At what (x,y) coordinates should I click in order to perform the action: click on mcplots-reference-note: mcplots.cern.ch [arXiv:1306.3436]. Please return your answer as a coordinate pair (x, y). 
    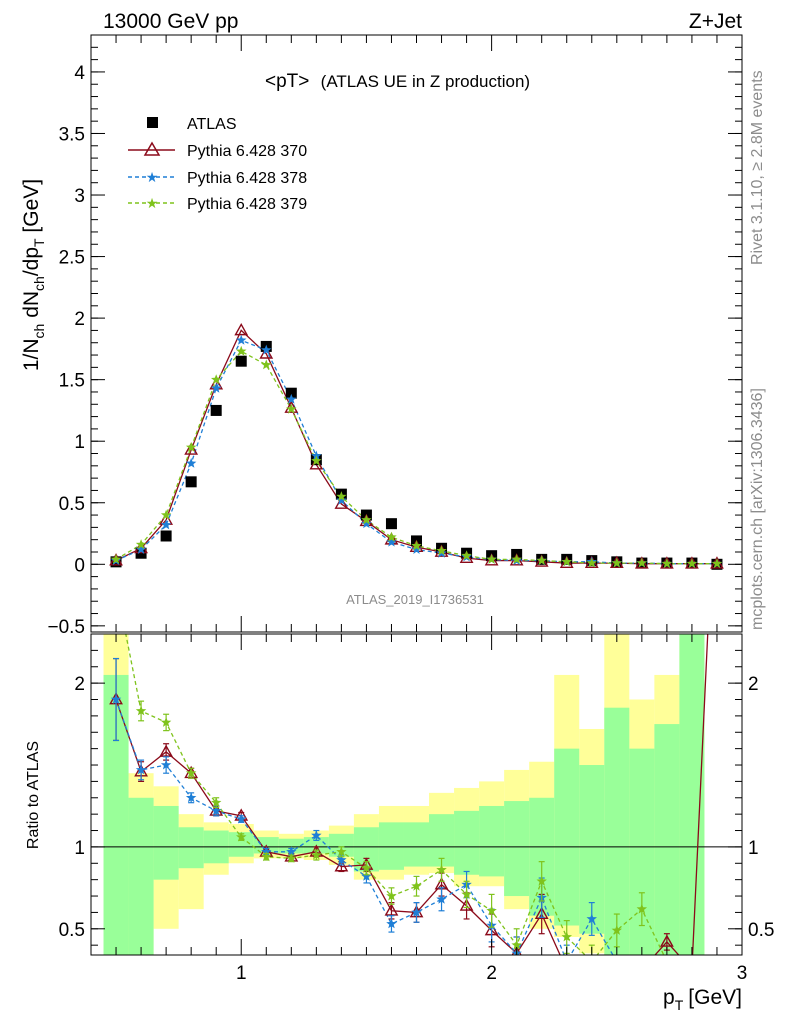
    Looking at the image, I should click on (757, 509).